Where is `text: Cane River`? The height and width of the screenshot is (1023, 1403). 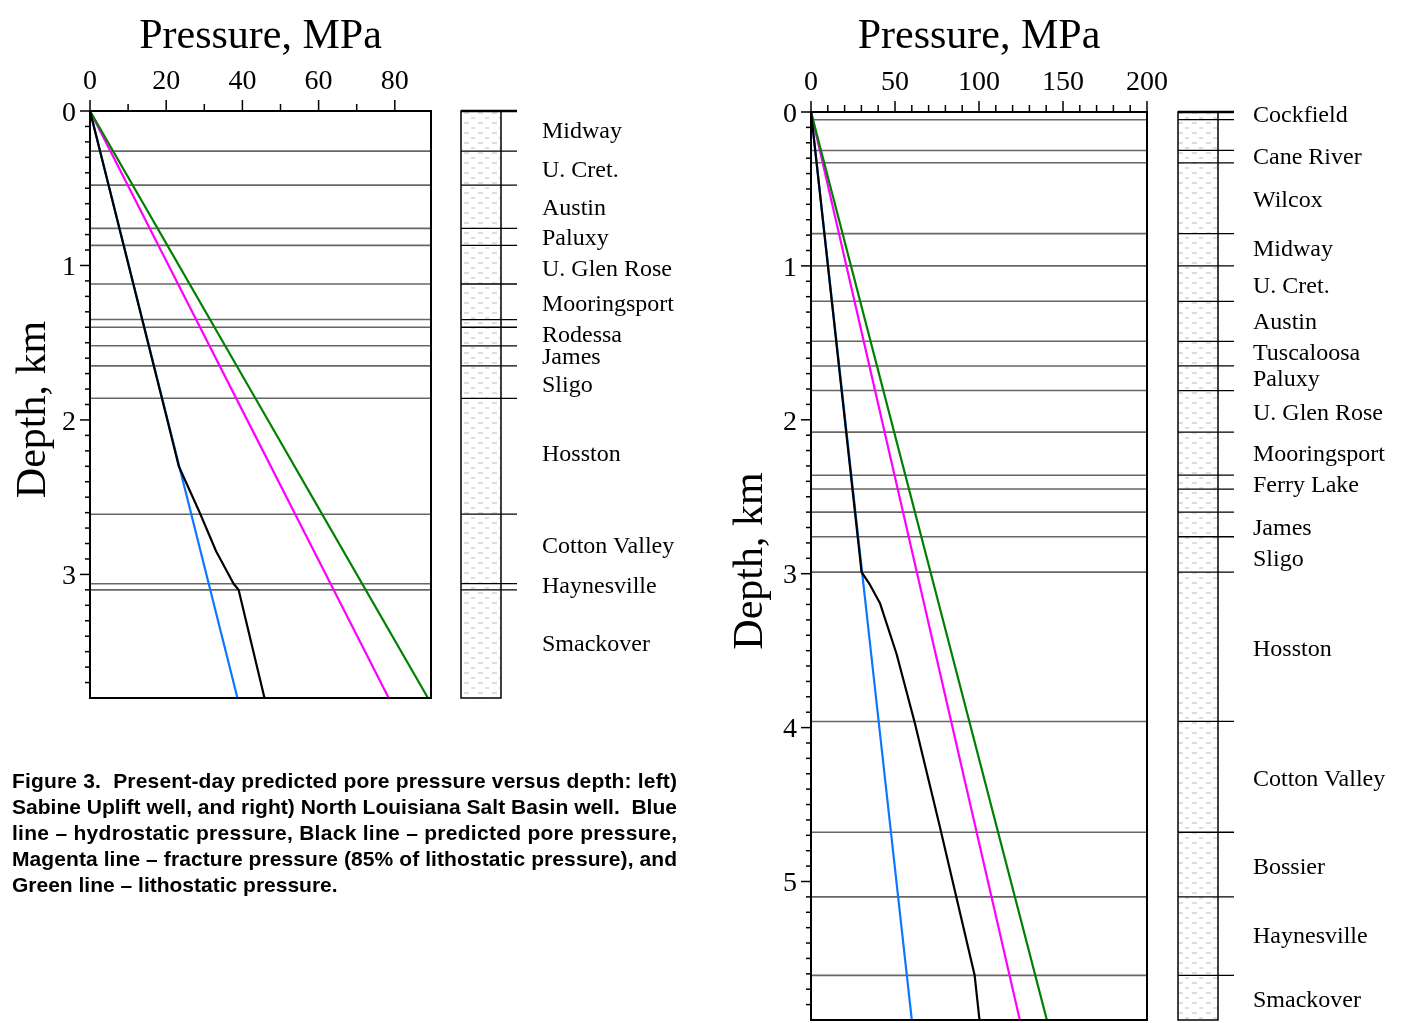
text: Cane River is located at coordinates (1307, 156).